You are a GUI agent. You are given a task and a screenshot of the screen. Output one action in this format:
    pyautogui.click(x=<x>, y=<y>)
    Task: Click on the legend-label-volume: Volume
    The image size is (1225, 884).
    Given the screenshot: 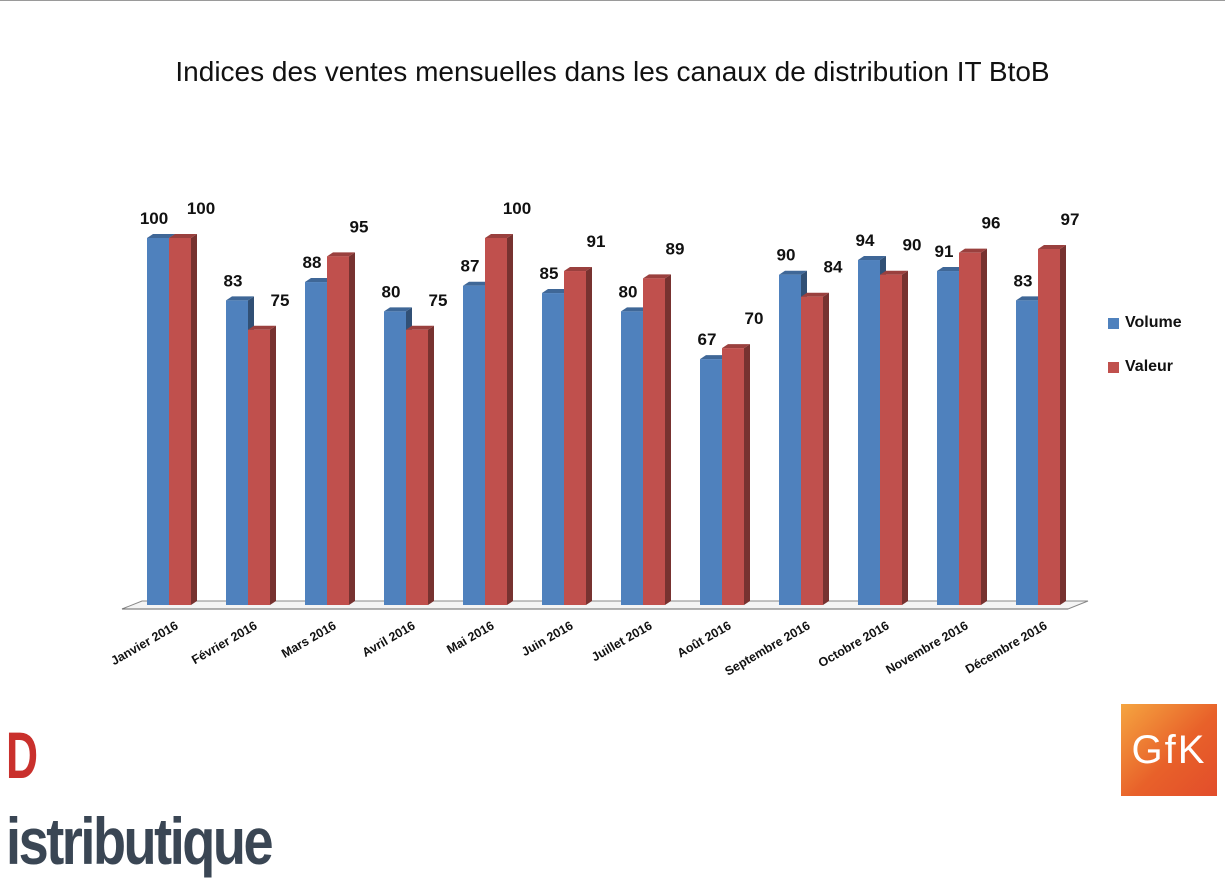 What is the action you would take?
    pyautogui.click(x=1153, y=322)
    